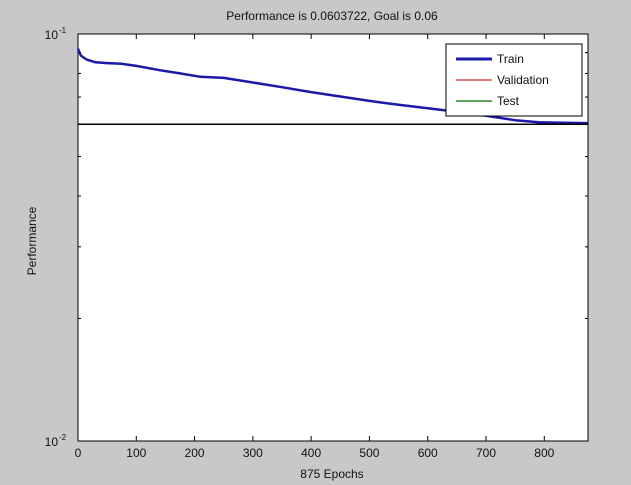  I want to click on y-axis-label: Performance, so click(32, 240).